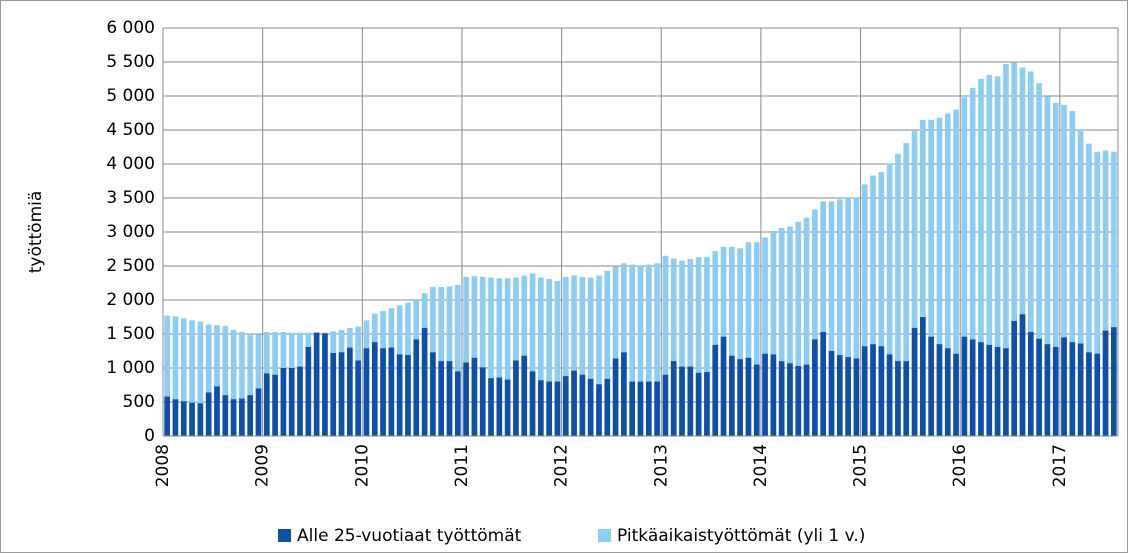  I want to click on x-tick-label: 2012, so click(562, 465).